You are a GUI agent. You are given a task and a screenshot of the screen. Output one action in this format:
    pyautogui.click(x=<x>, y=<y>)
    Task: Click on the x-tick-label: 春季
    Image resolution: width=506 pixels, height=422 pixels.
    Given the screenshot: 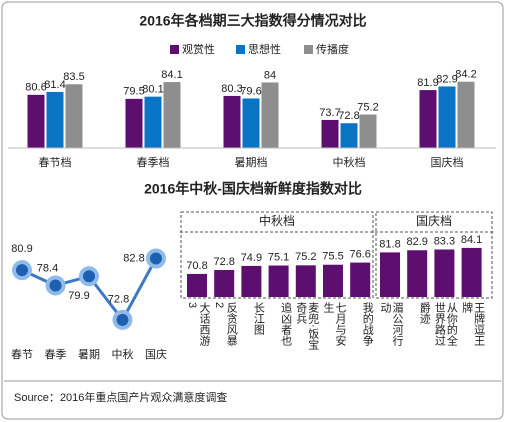 What is the action you would take?
    pyautogui.click(x=56, y=354)
    